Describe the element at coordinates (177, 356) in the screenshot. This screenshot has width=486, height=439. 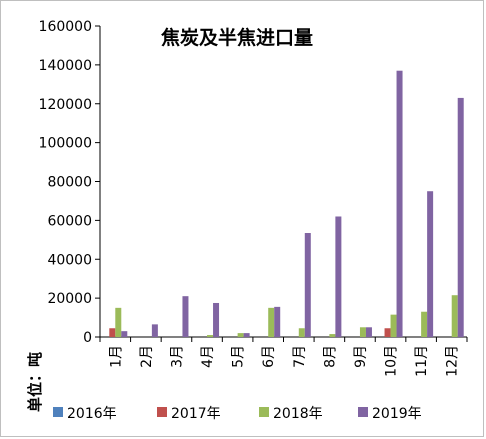
I see `x-tick-label: 3月` at that location.